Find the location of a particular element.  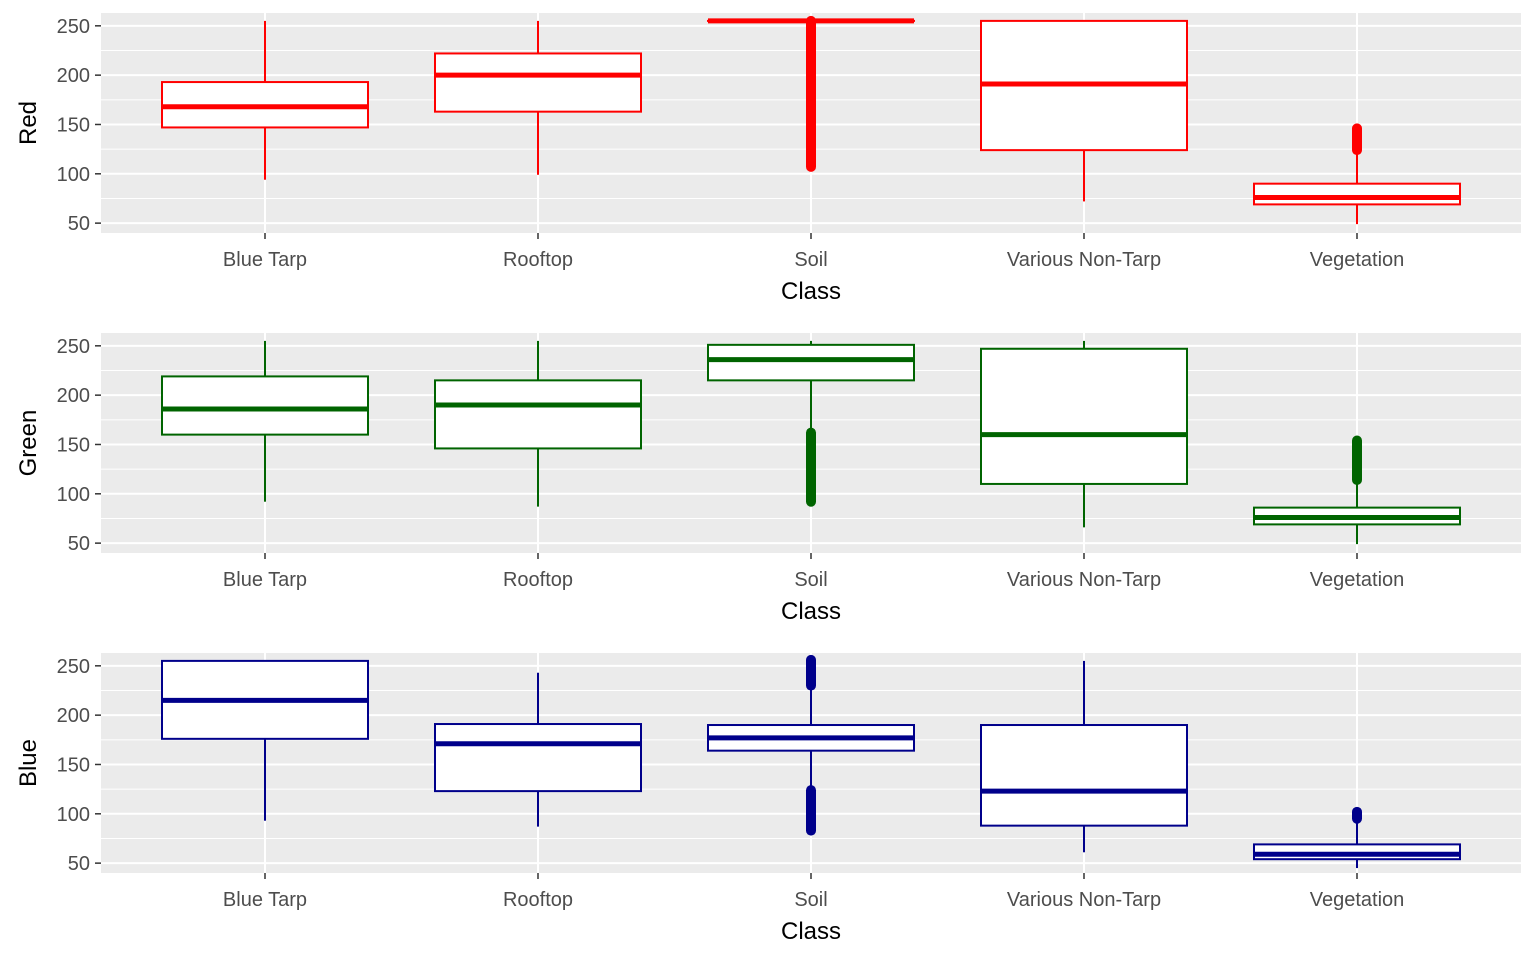

y-axis-title: Blue is located at coordinates (28, 763).